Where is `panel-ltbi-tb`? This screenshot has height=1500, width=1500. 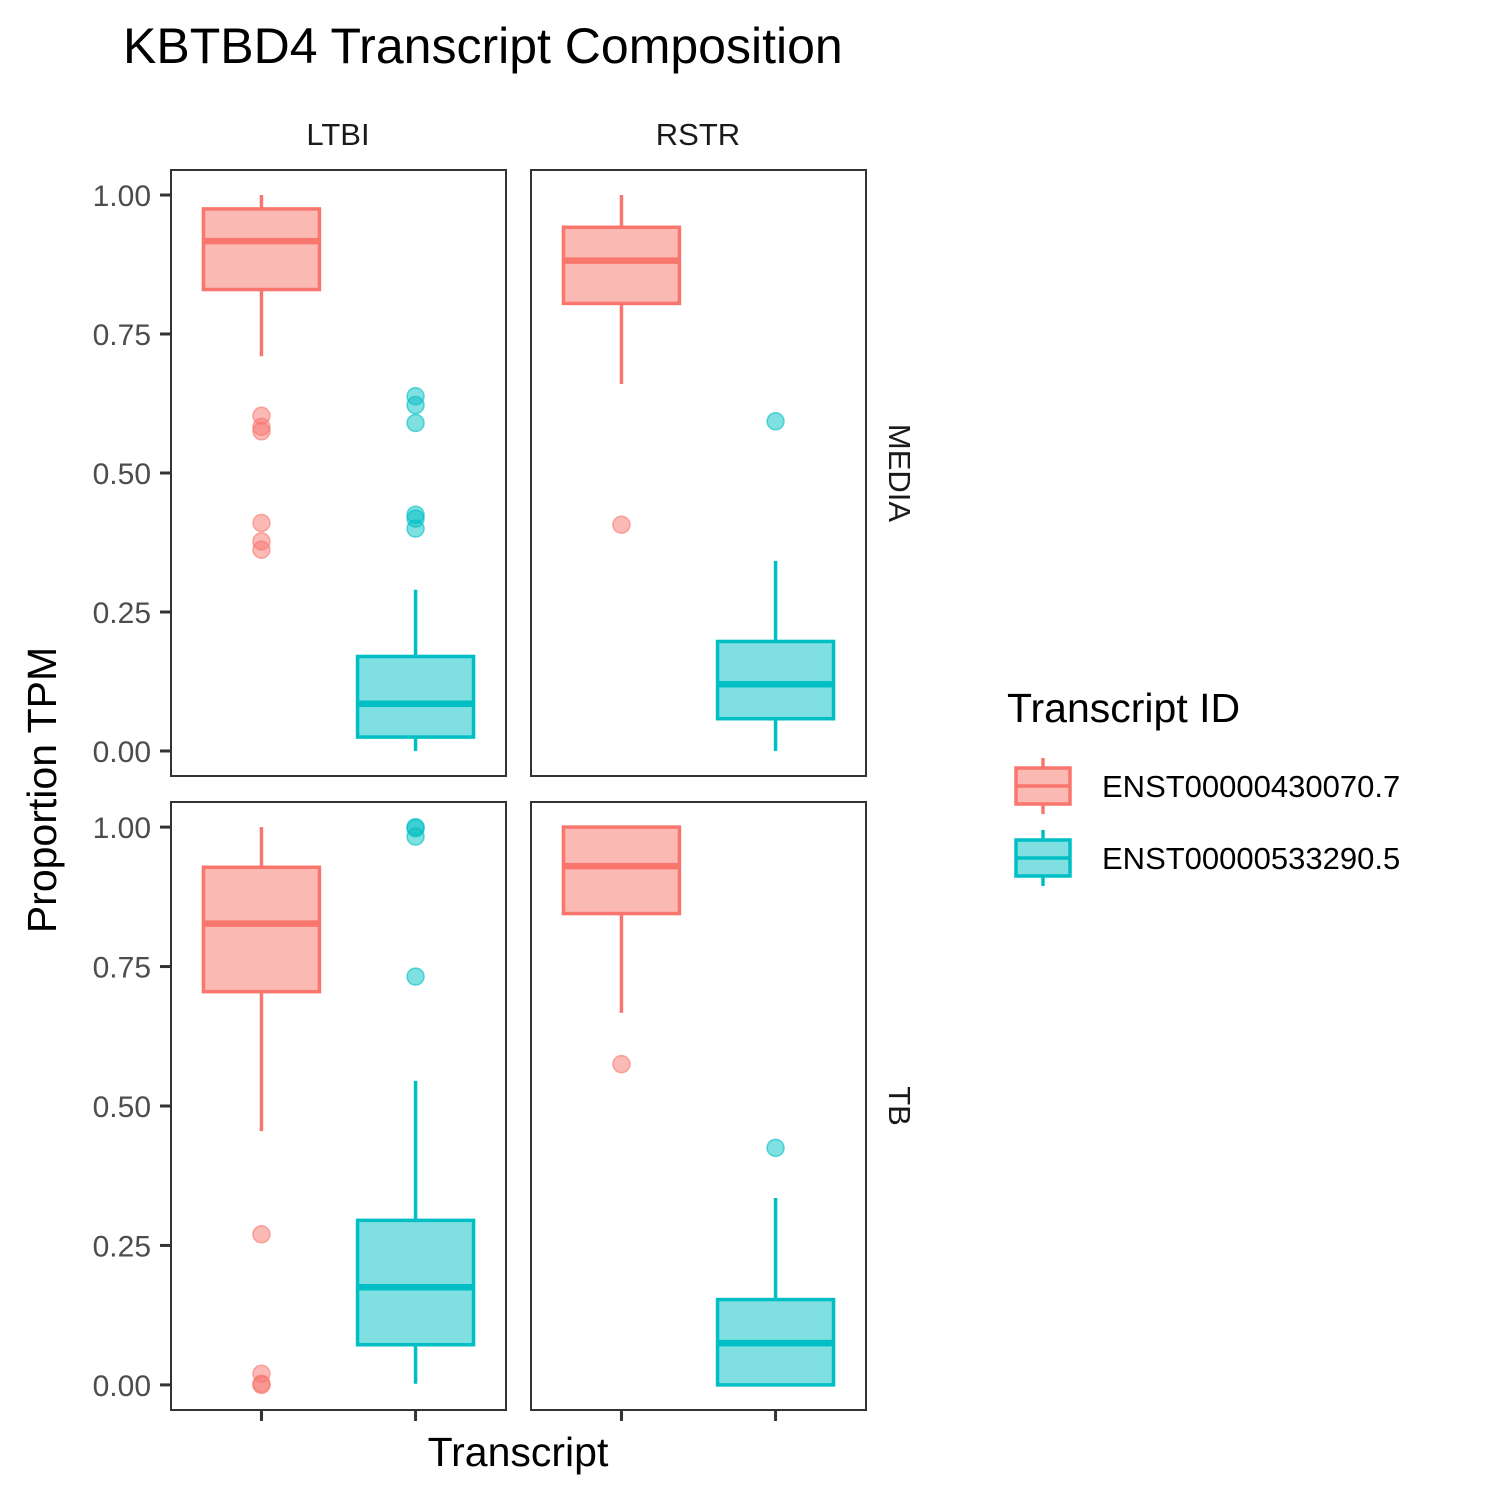
panel-ltbi-tb is located at coordinates (338, 1106).